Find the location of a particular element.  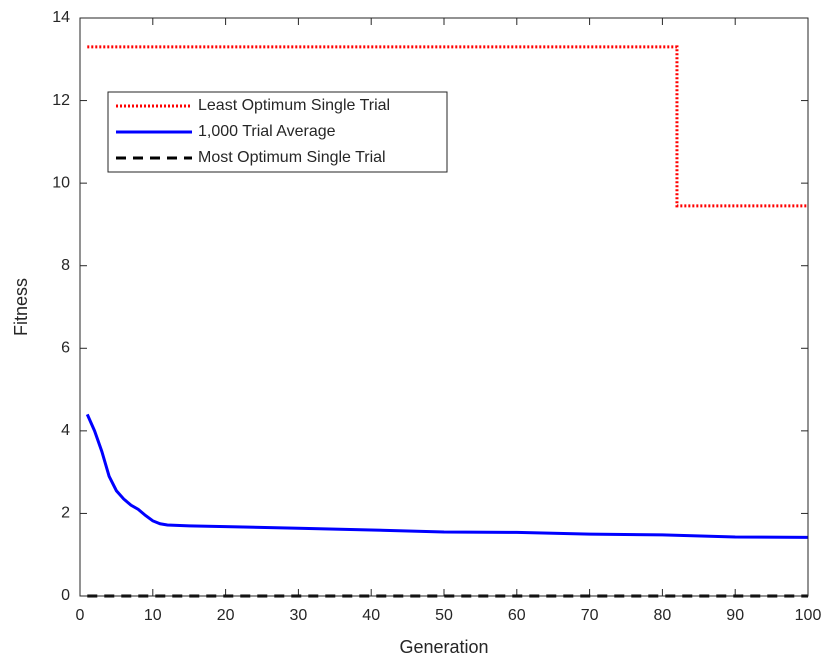

x-tick-label: 20 is located at coordinates (226, 615).